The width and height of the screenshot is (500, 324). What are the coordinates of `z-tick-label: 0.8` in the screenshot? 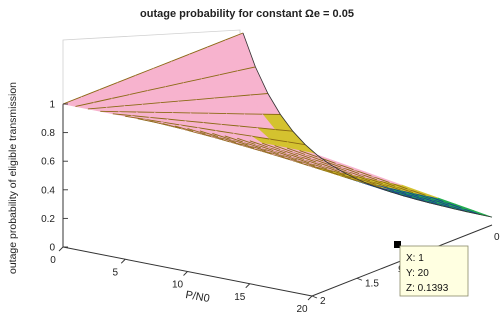 It's located at (48, 133).